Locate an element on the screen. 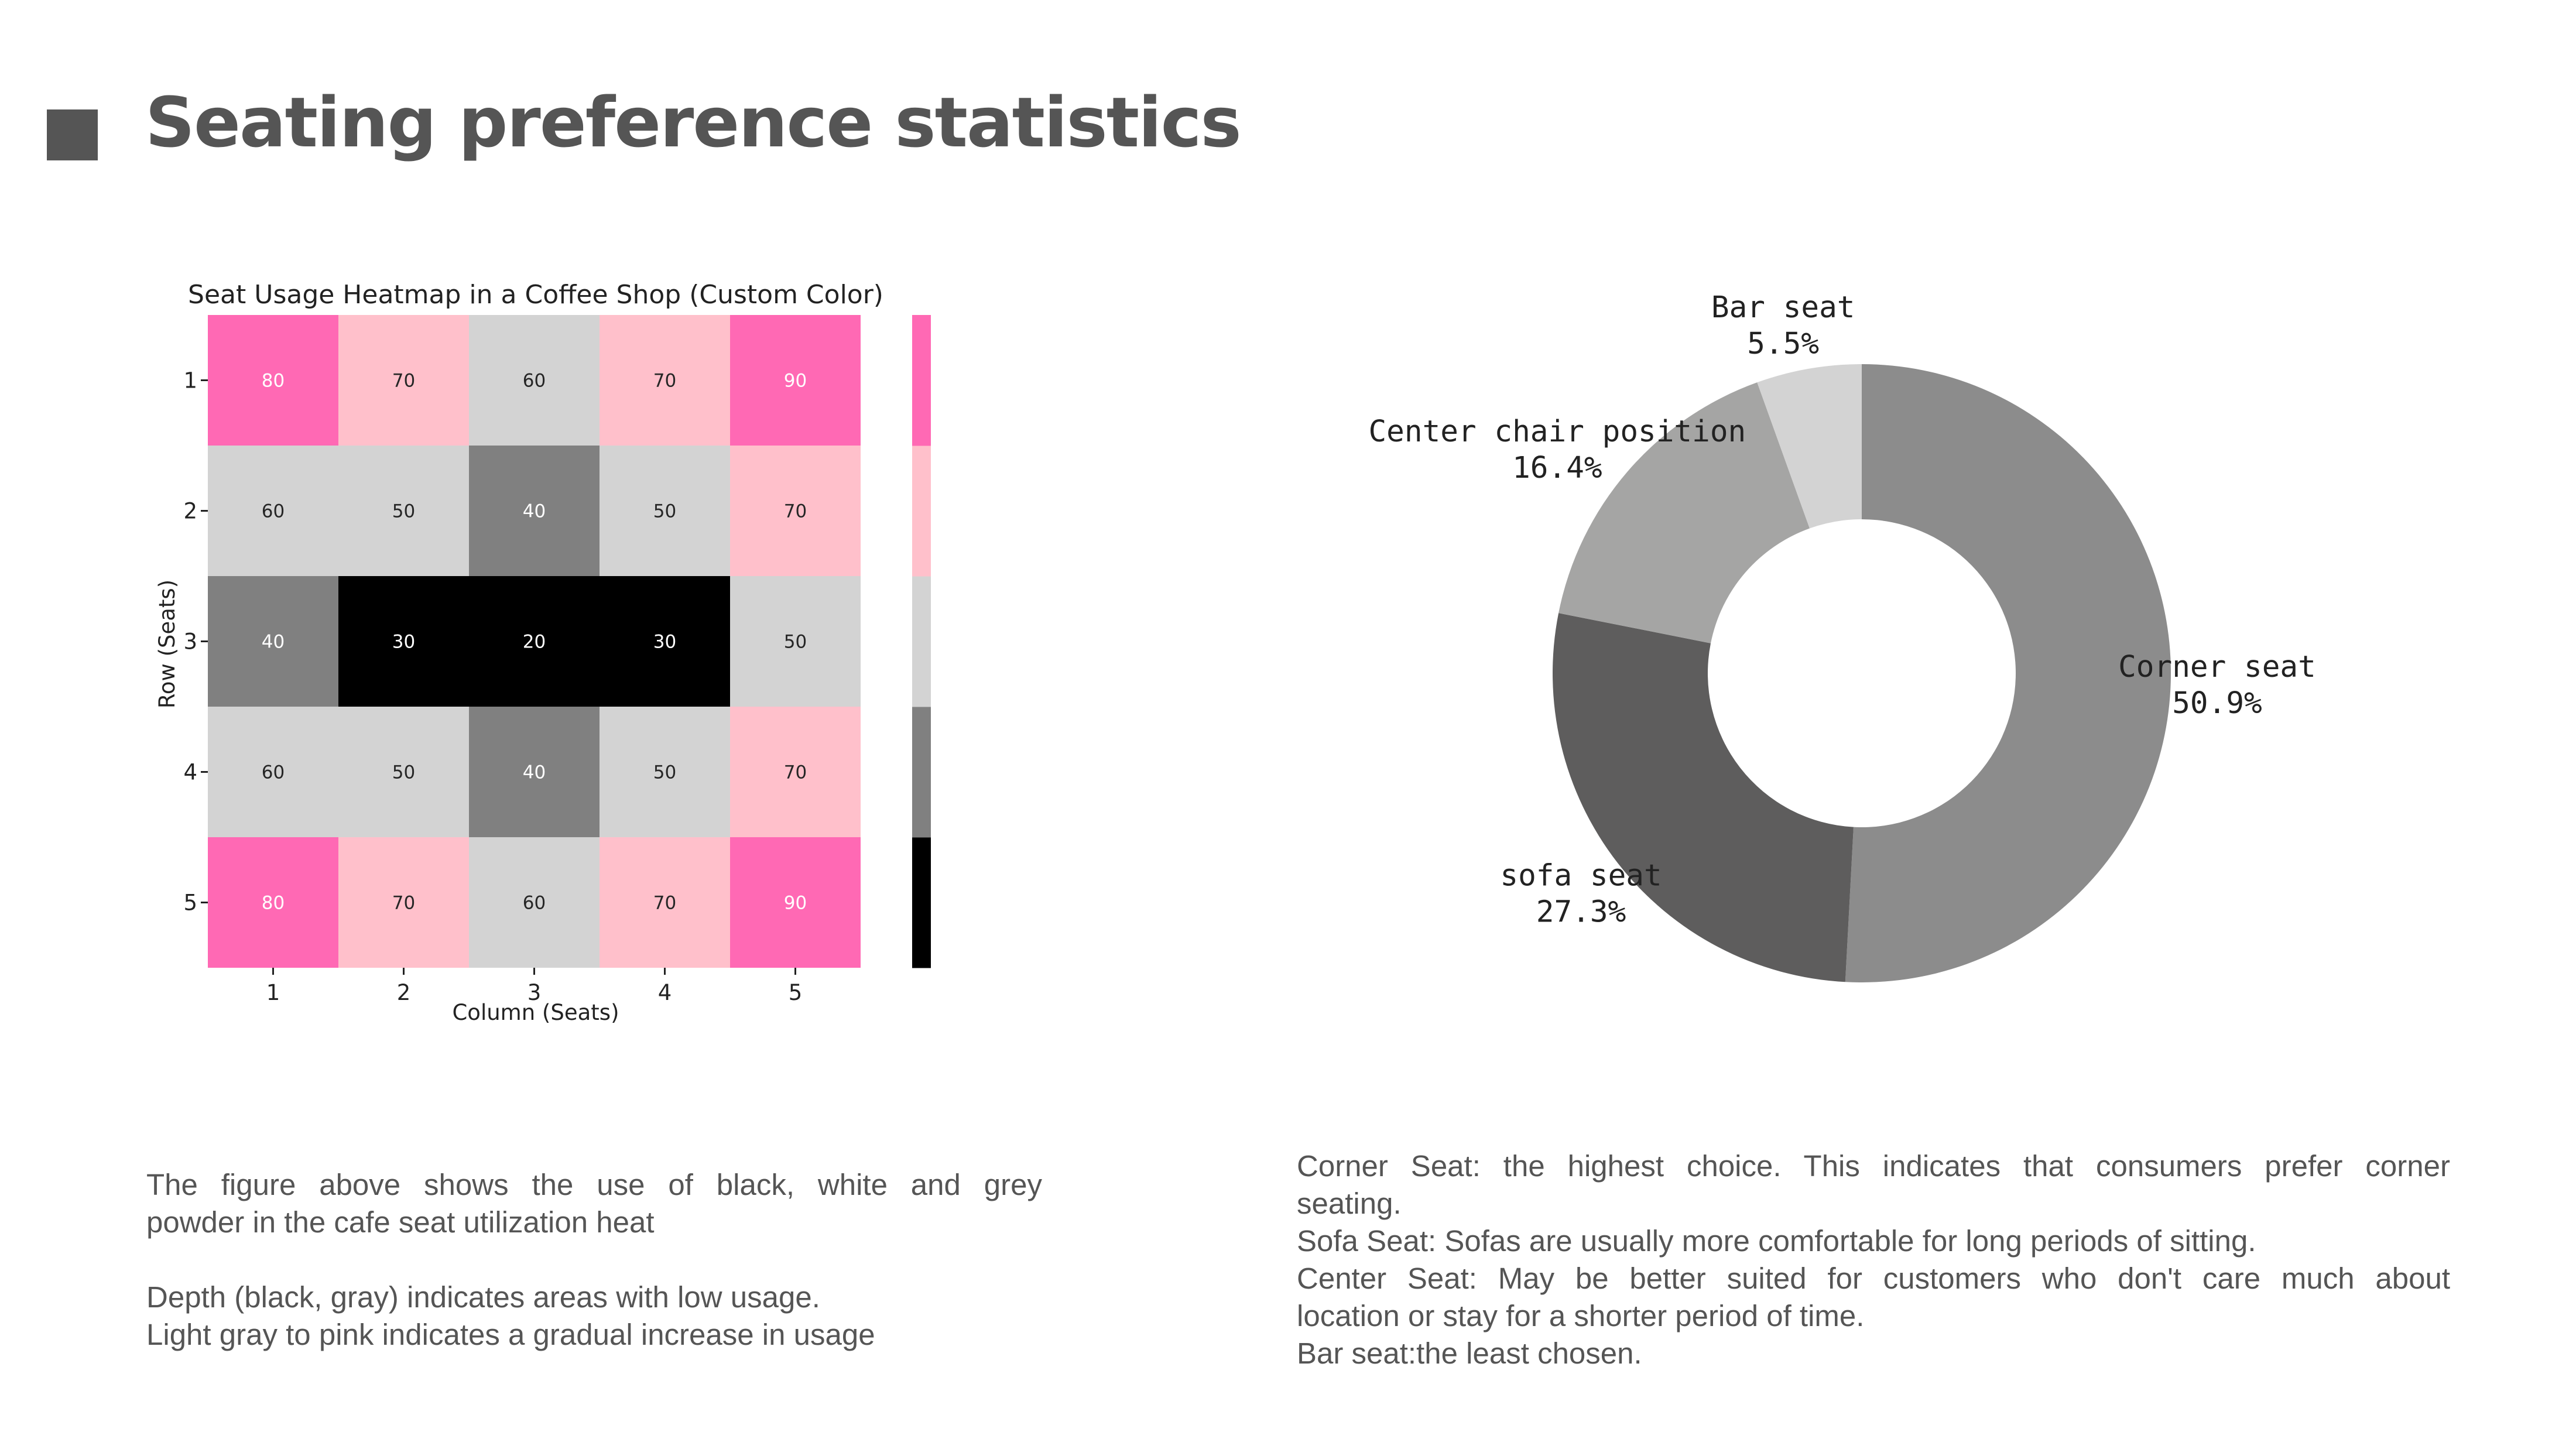 The image size is (2576, 1449). analysis-line: Bar seat:the least chosen. is located at coordinates (1469, 1353).